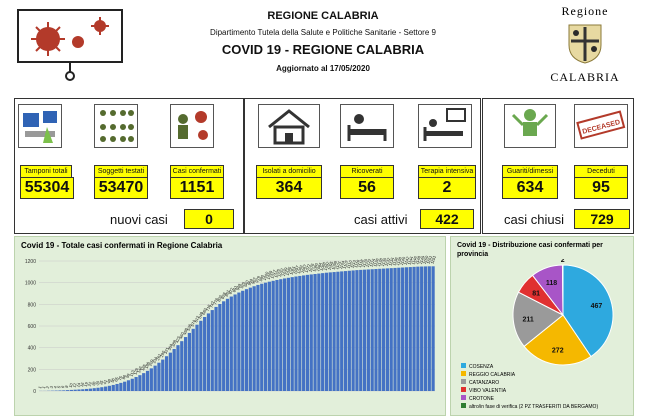  Describe the element at coordinates (292, 270) in the screenshot. I see `bar-value-label: 1051` at that location.